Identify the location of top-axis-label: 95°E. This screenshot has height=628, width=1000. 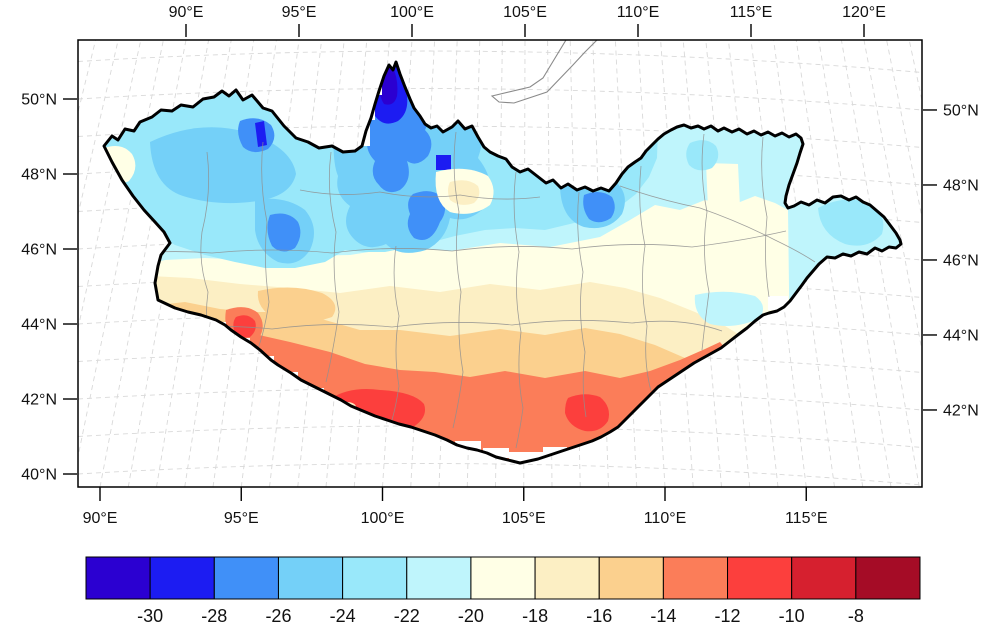
(299, 12).